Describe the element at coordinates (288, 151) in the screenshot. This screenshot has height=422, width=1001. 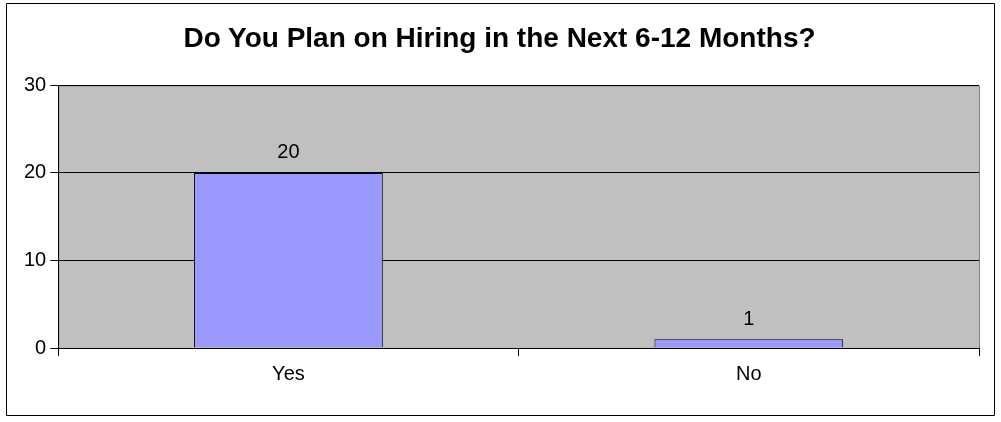
I see `data-label: 20` at that location.